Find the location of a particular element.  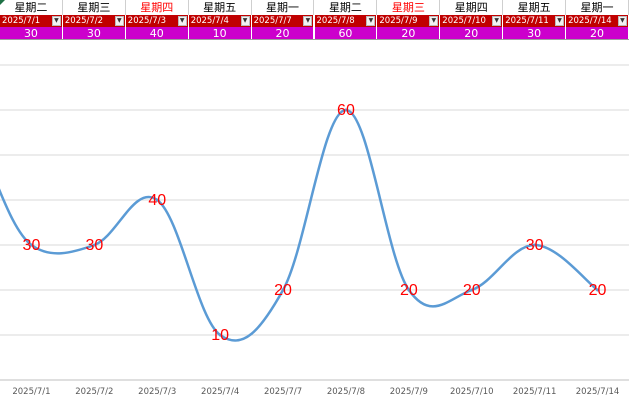

data-label: 40 is located at coordinates (157, 200).